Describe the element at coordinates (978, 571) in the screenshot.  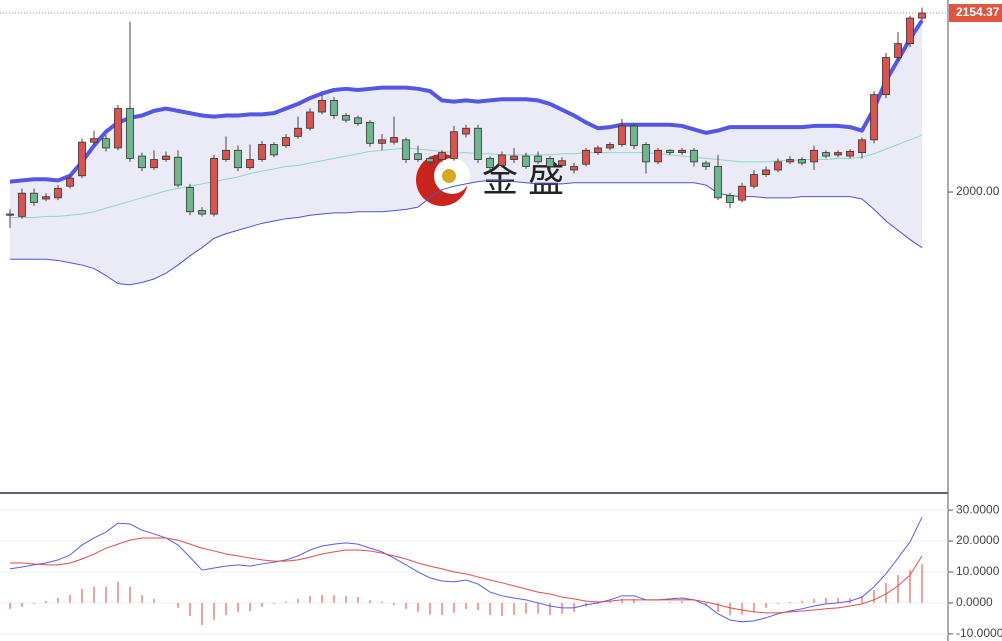
I see `y-tick-label: 10.0000` at that location.